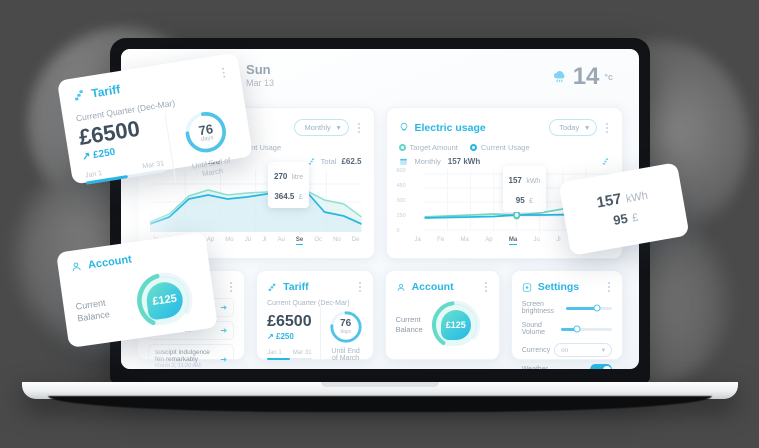 Image resolution: width=759 pixels, height=448 pixels. Describe the element at coordinates (280, 336) in the screenshot. I see `tariff-delta: ↗ £250` at that location.